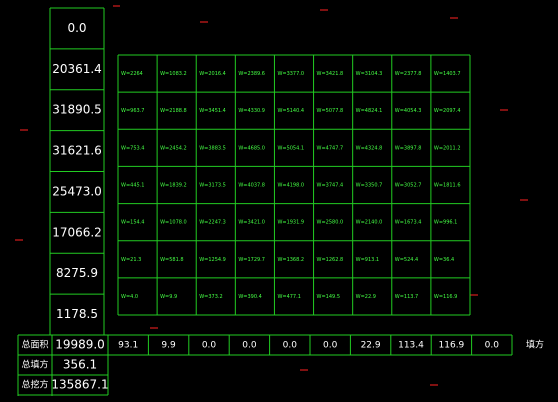 This screenshot has width=558, height=402. I want to click on left-value: 31621.6, so click(77, 151).